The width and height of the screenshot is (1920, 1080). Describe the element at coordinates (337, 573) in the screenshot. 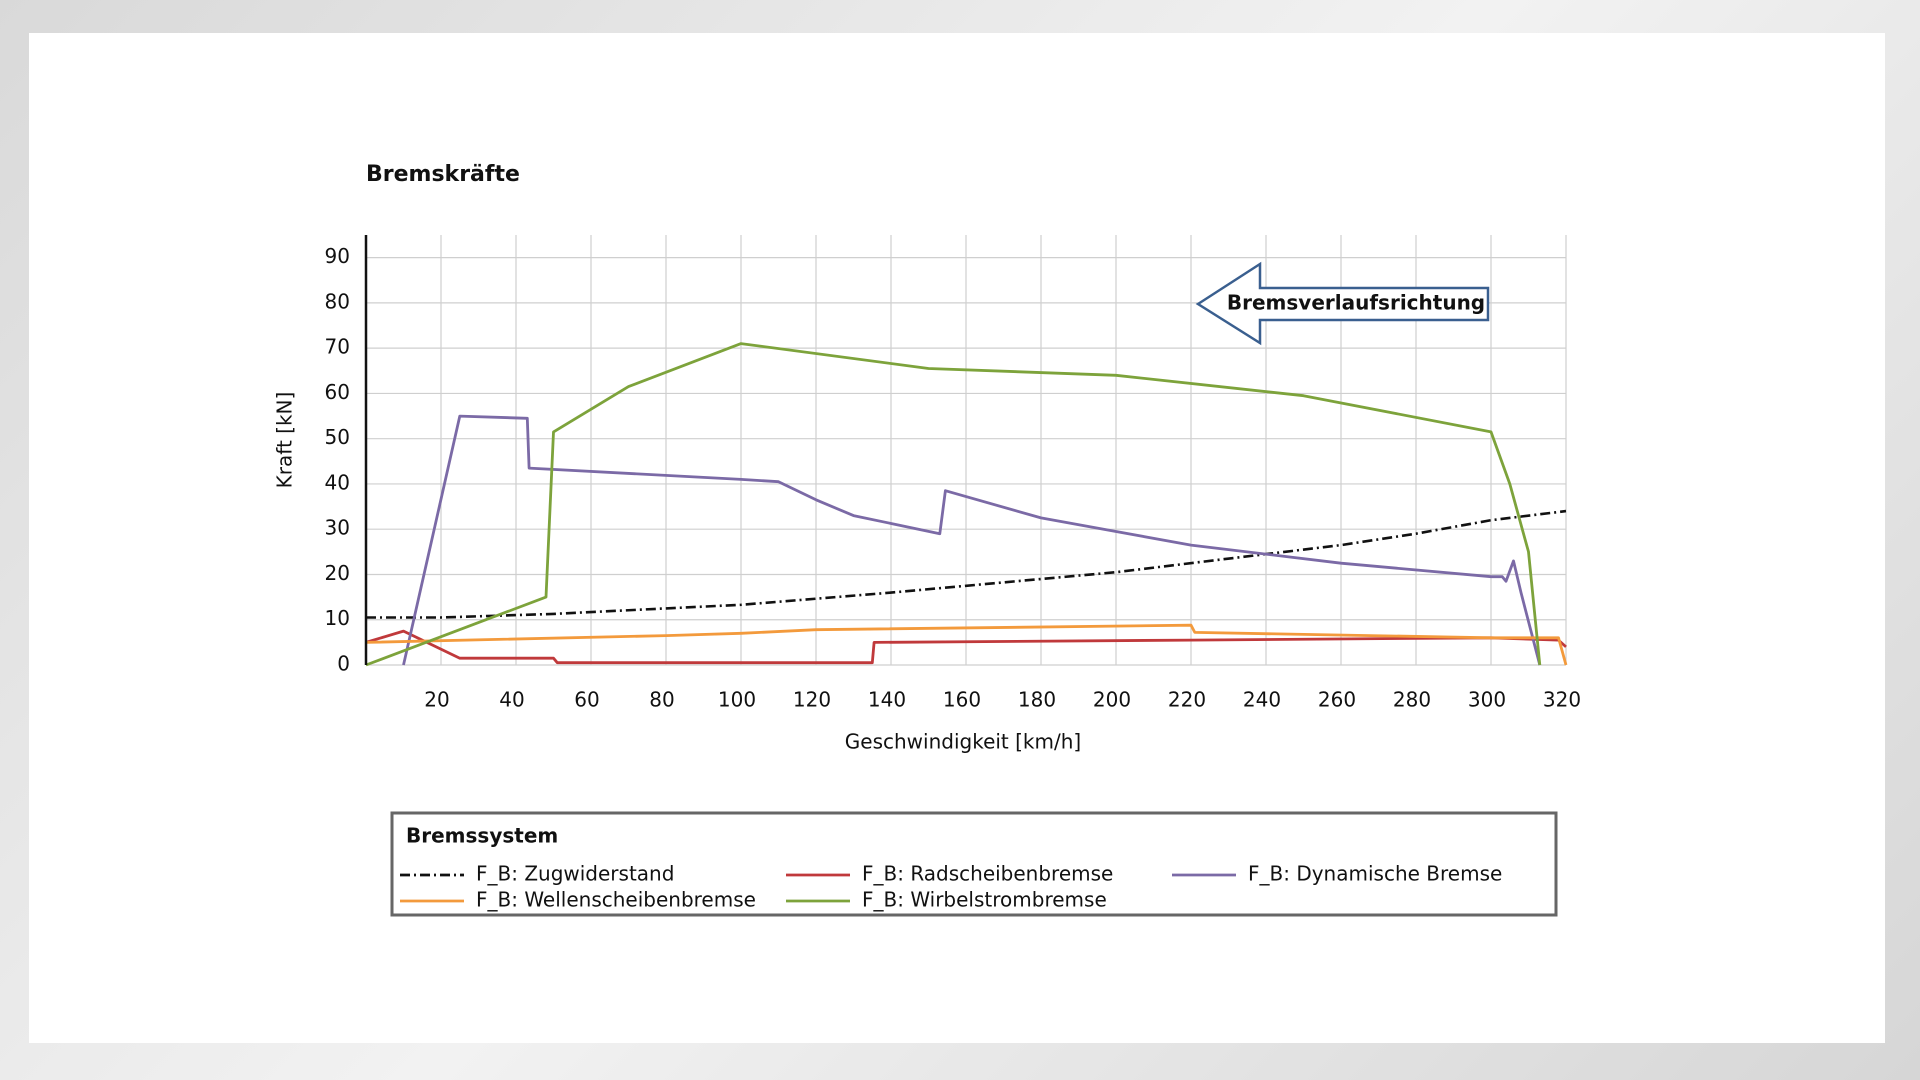

I see `y-tick-label: 20` at that location.